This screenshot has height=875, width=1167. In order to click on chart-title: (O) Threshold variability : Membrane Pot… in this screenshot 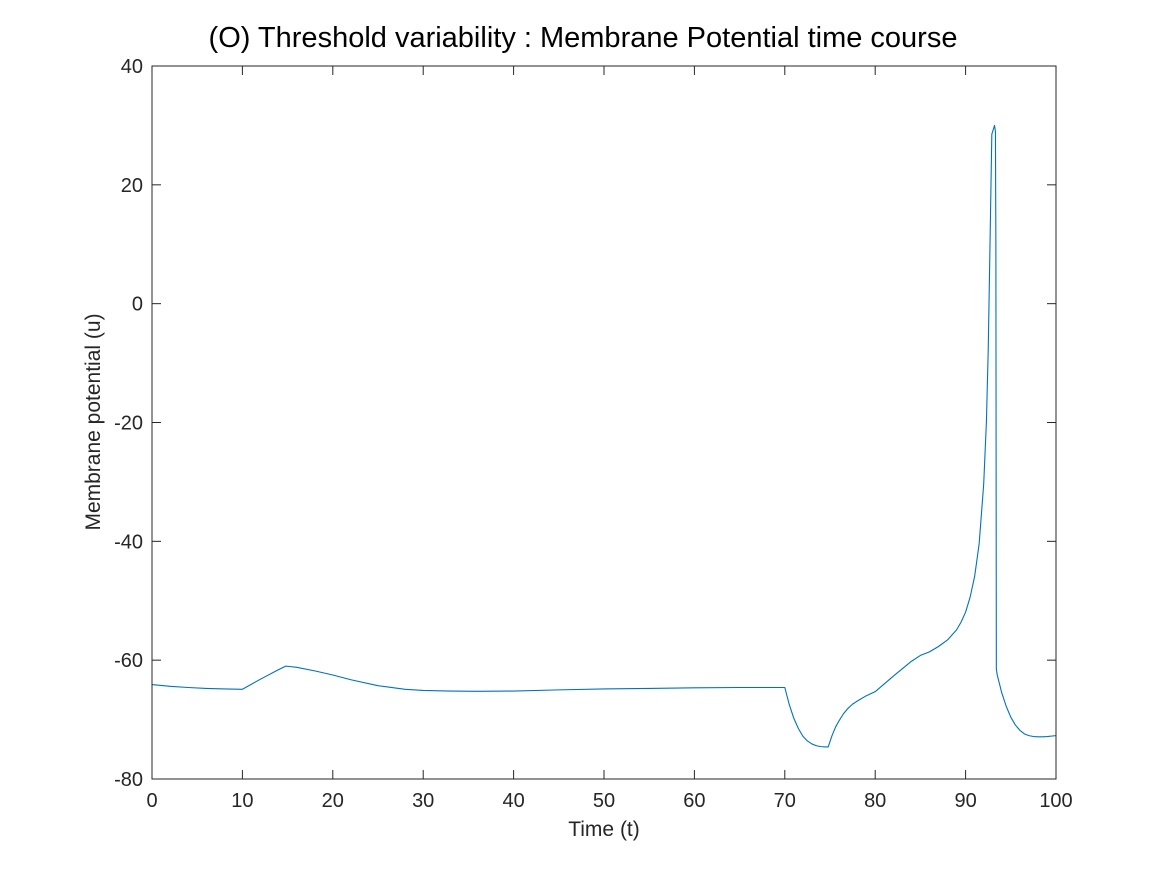, I will do `click(583, 38)`.